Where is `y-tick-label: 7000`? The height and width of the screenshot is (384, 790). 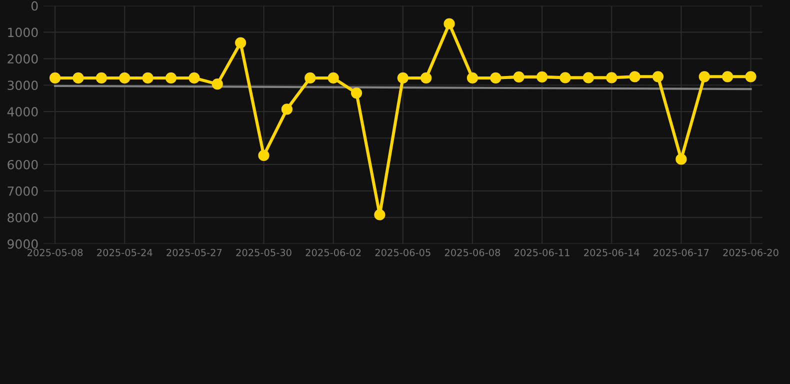
y-tick-label: 7000 is located at coordinates (23, 191).